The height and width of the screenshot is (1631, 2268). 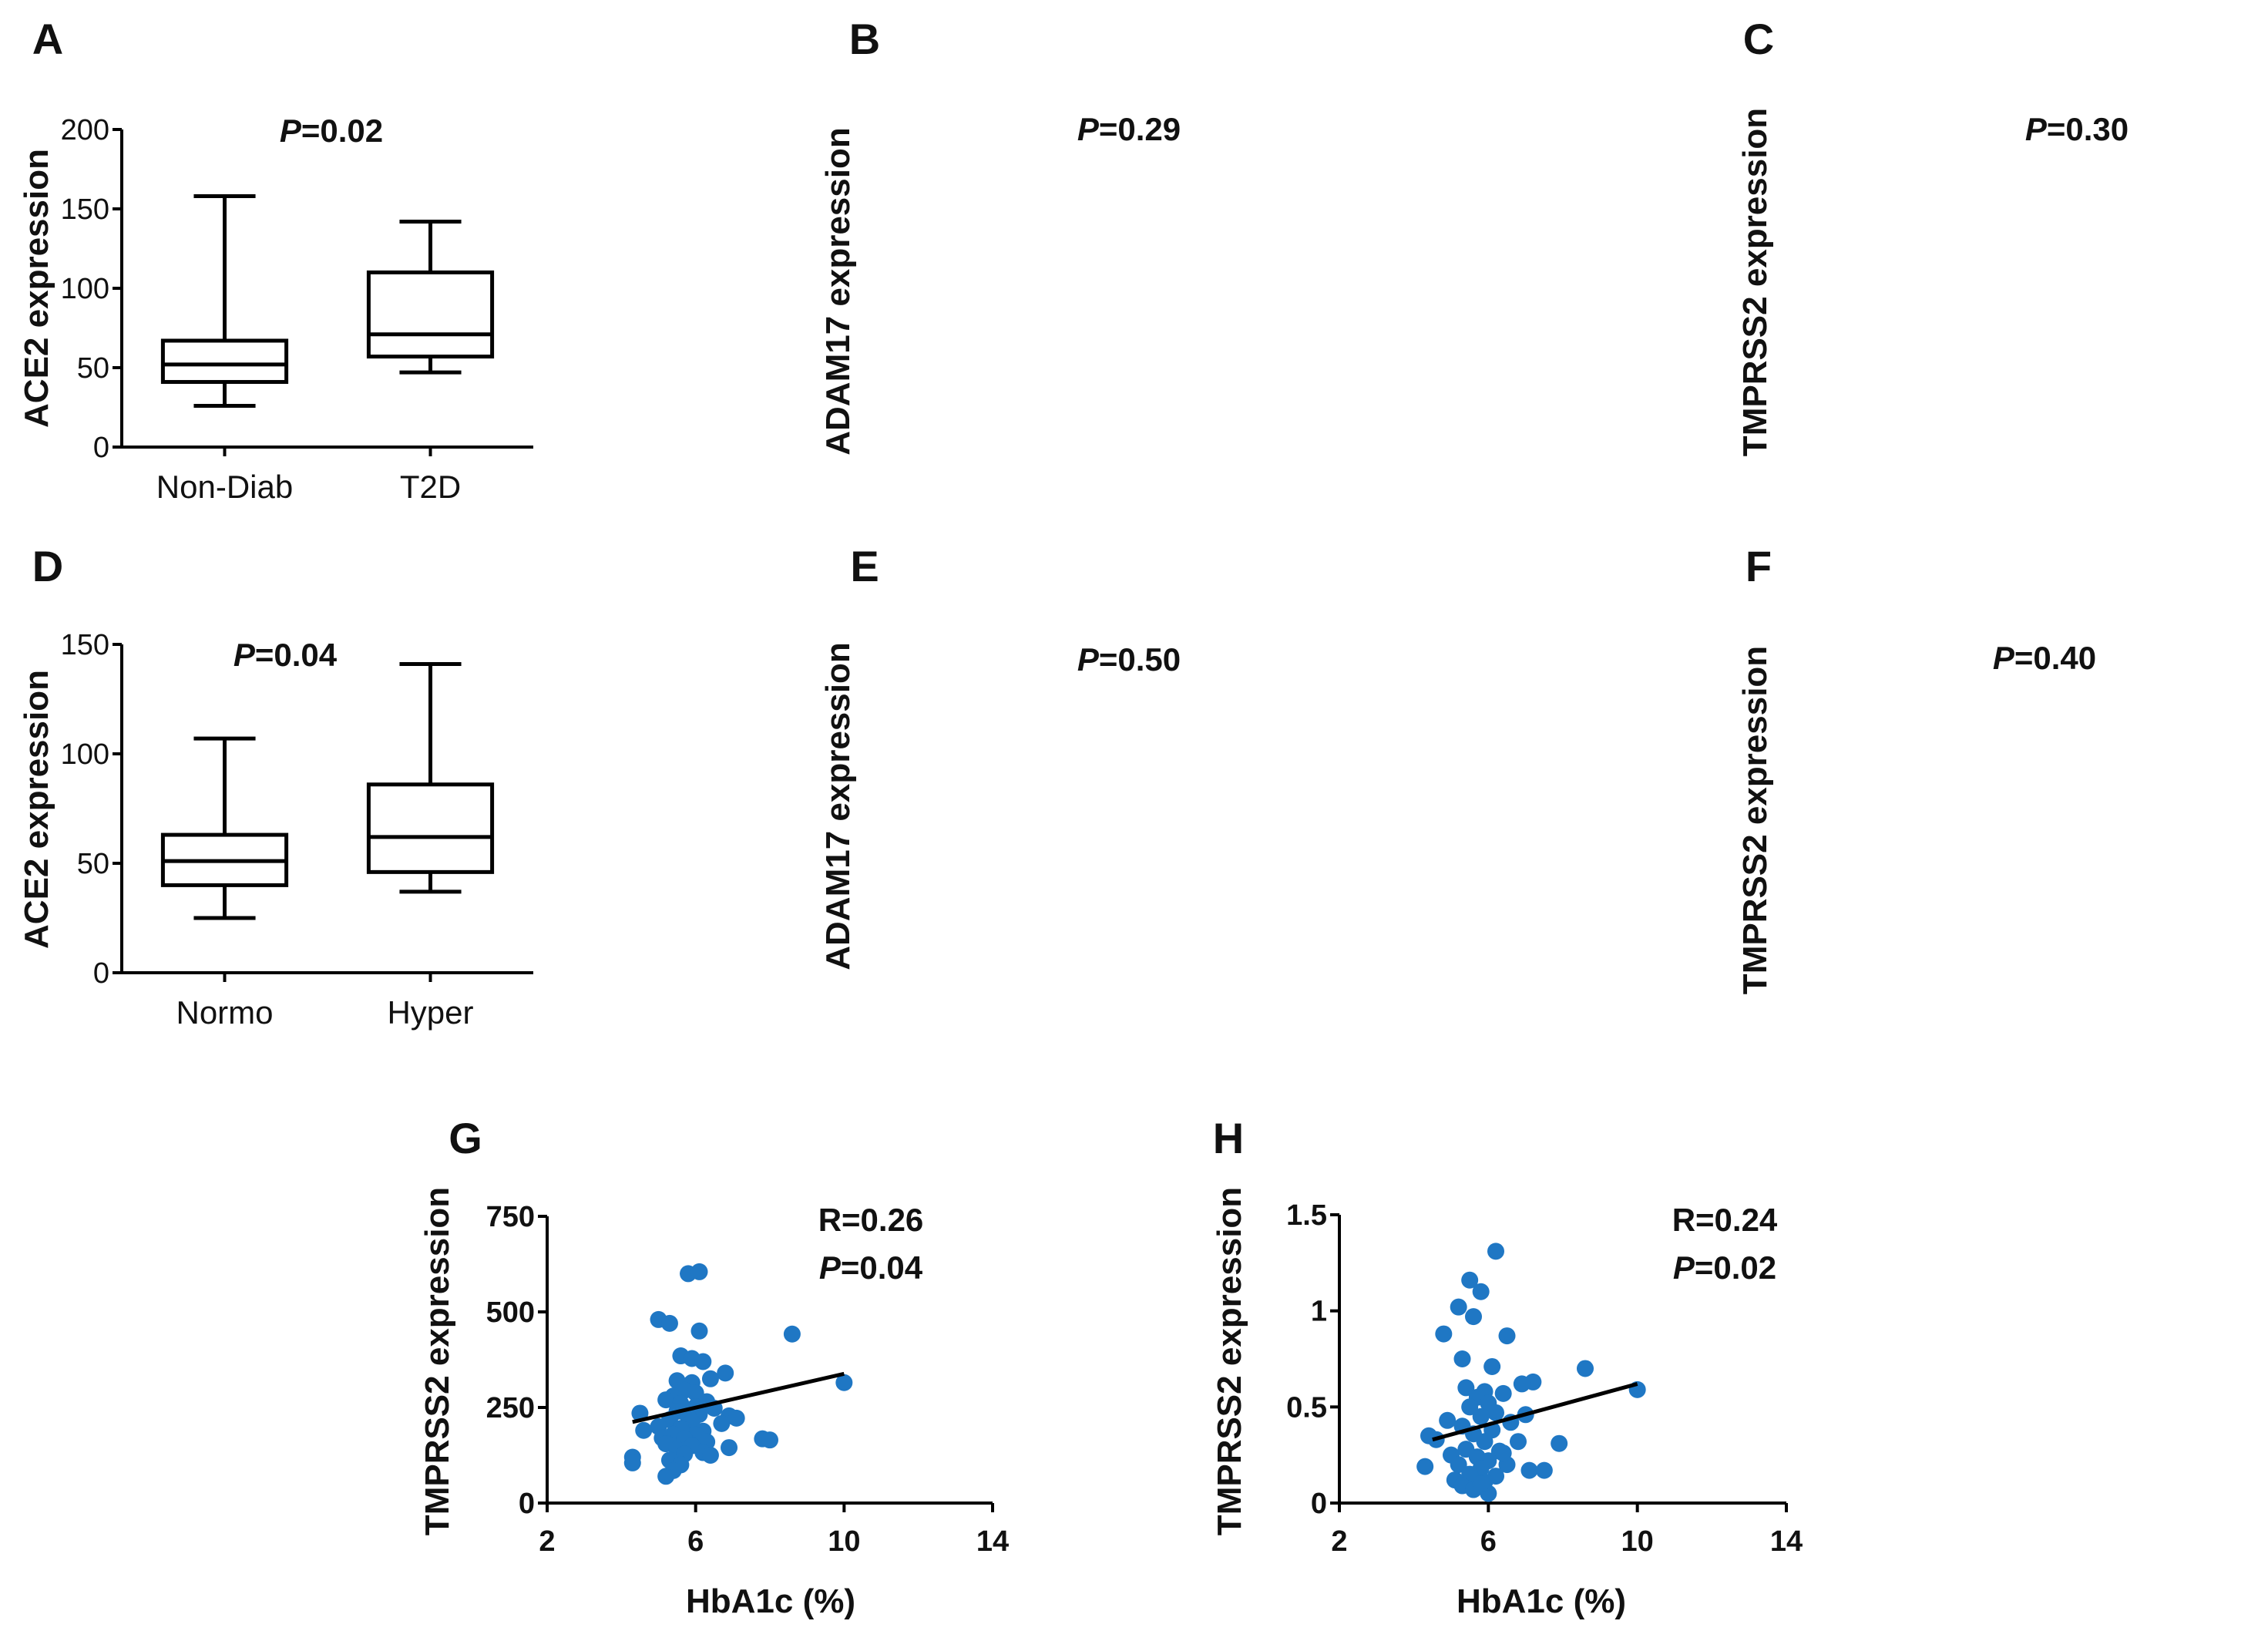 What do you see at coordinates (511, 1312) in the screenshot?
I see `y-tick-label: 500` at bounding box center [511, 1312].